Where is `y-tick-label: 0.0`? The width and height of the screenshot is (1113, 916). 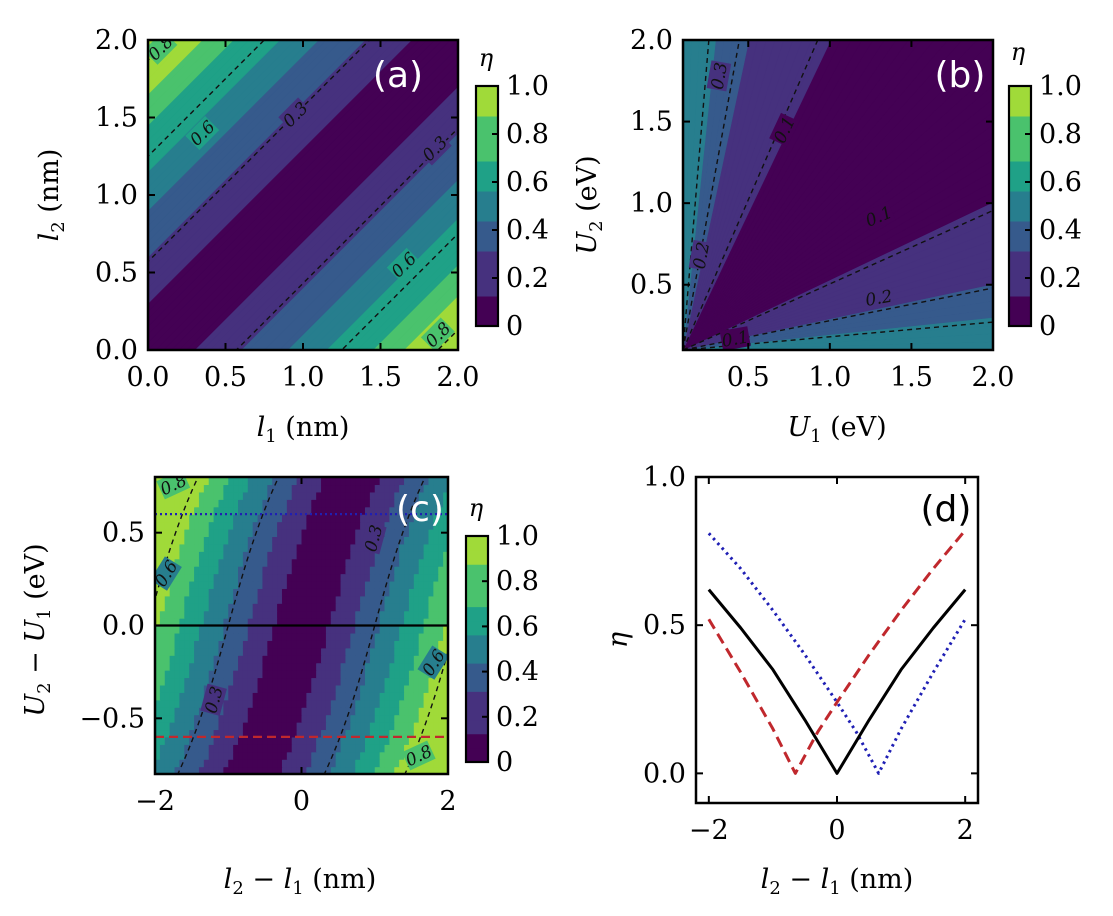 y-tick-label: 0.0 is located at coordinates (116, 350).